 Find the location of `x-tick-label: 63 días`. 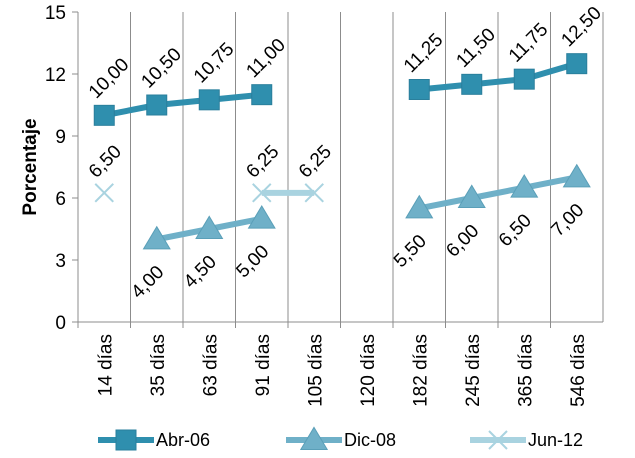

x-tick-label: 63 días is located at coordinates (210, 365).